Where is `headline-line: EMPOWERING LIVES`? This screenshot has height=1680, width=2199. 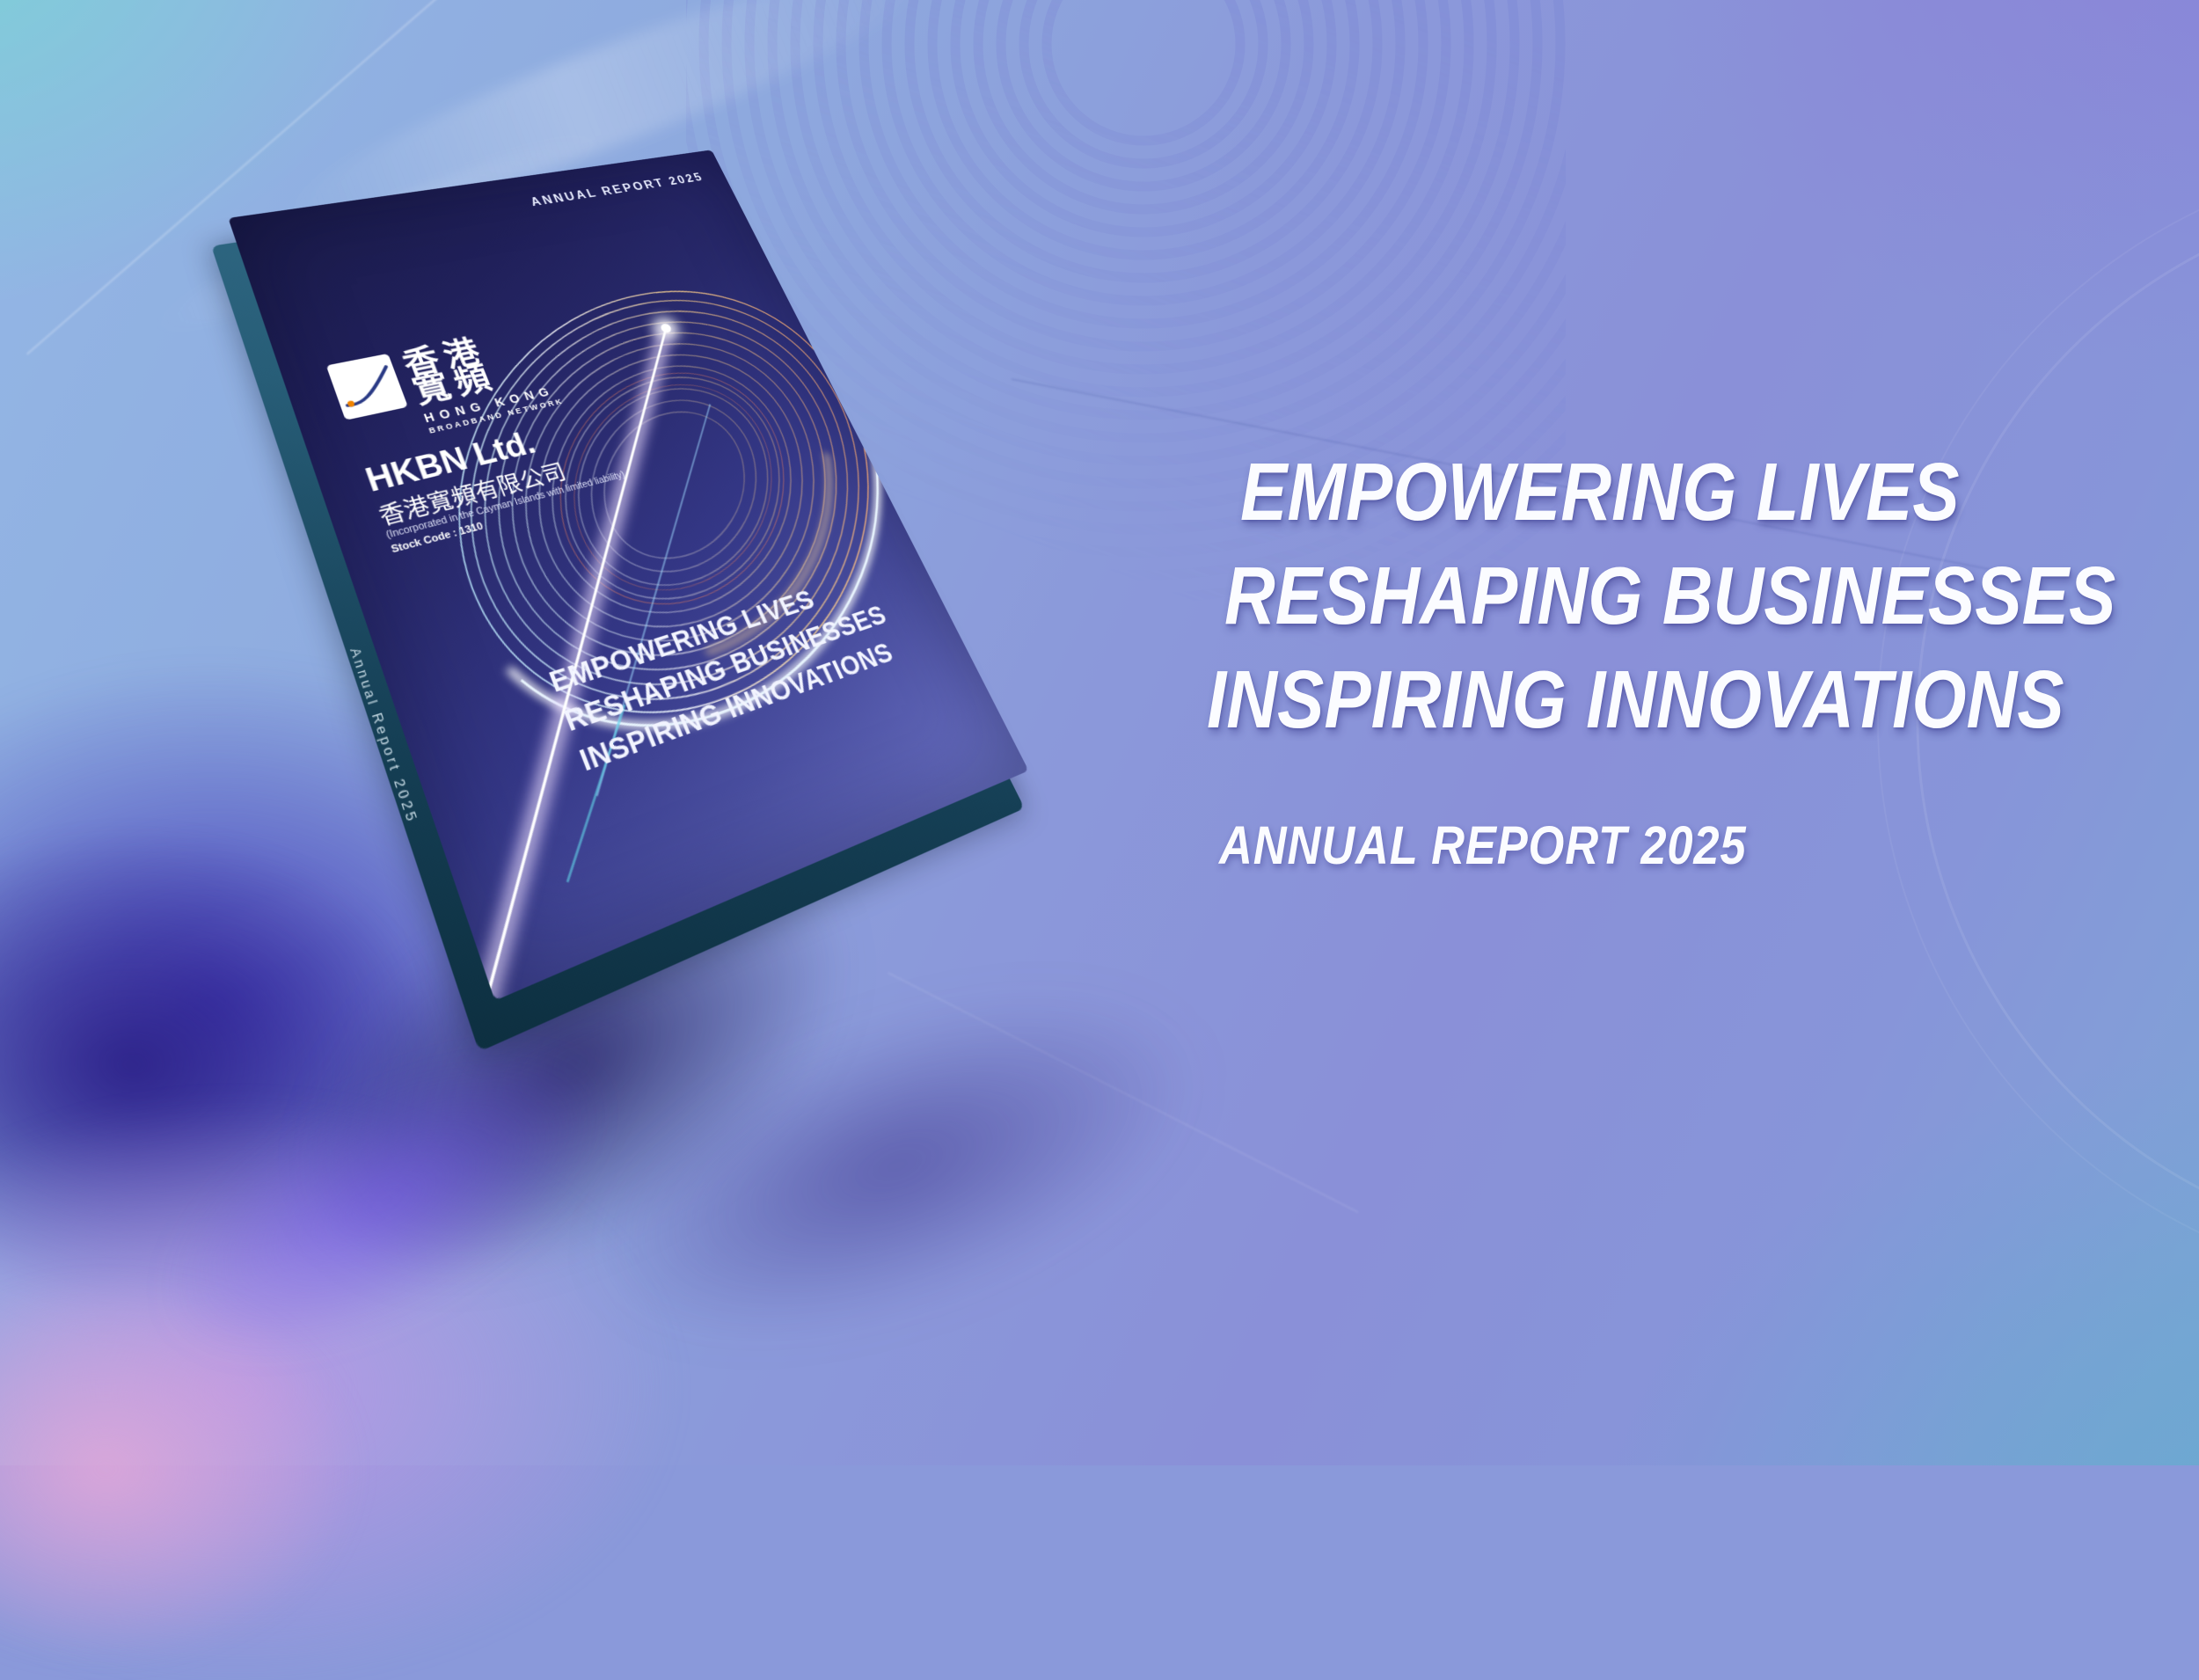
headline-line: EMPOWERING LIVES is located at coordinates (1600, 491).